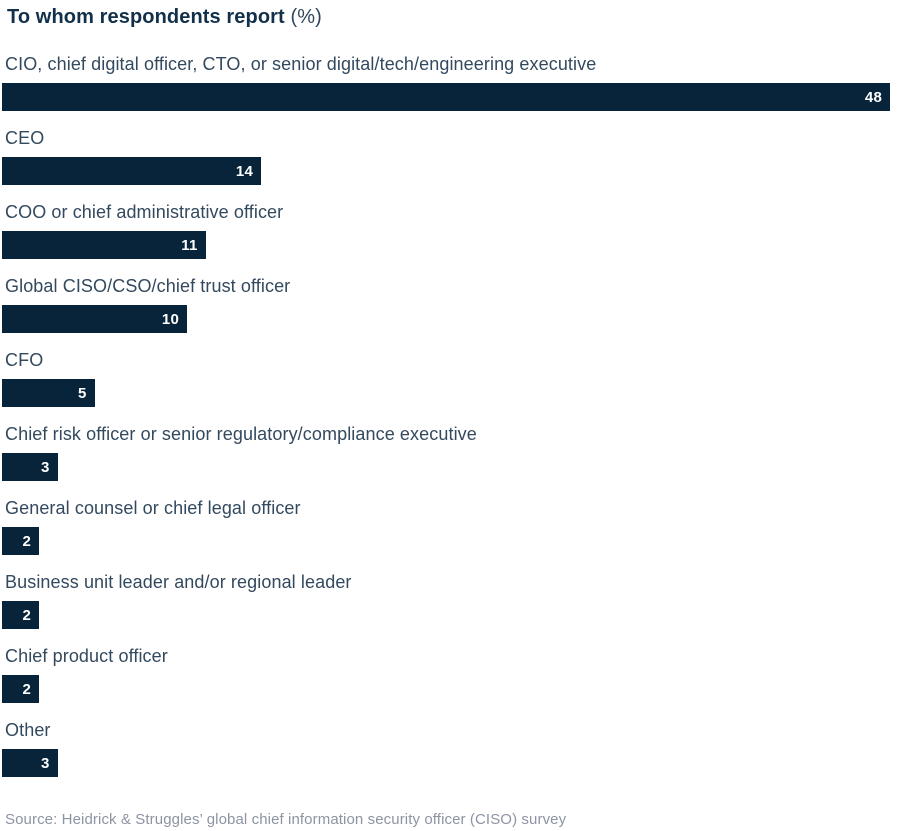  I want to click on bar-category-label: Other, so click(28, 730).